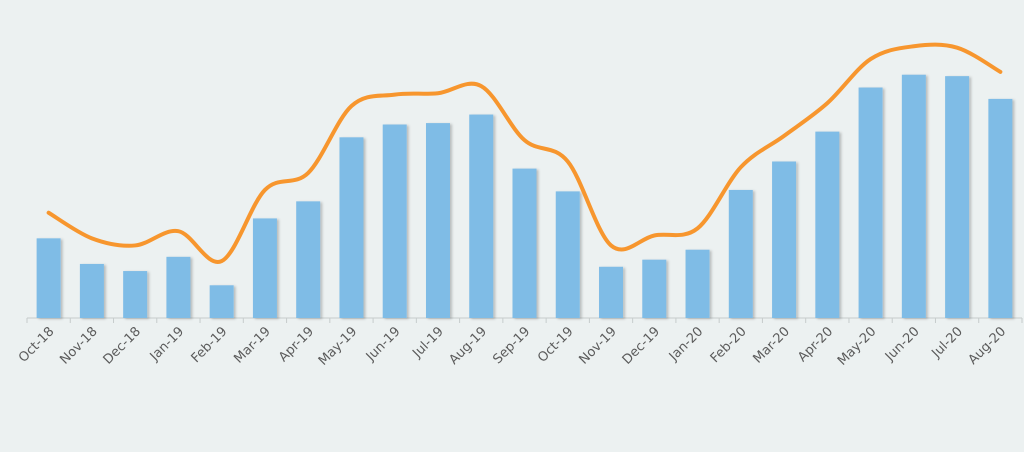 The width and height of the screenshot is (1024, 452). Describe the element at coordinates (815, 344) in the screenshot. I see `x-tick-label: Apr-20` at that location.